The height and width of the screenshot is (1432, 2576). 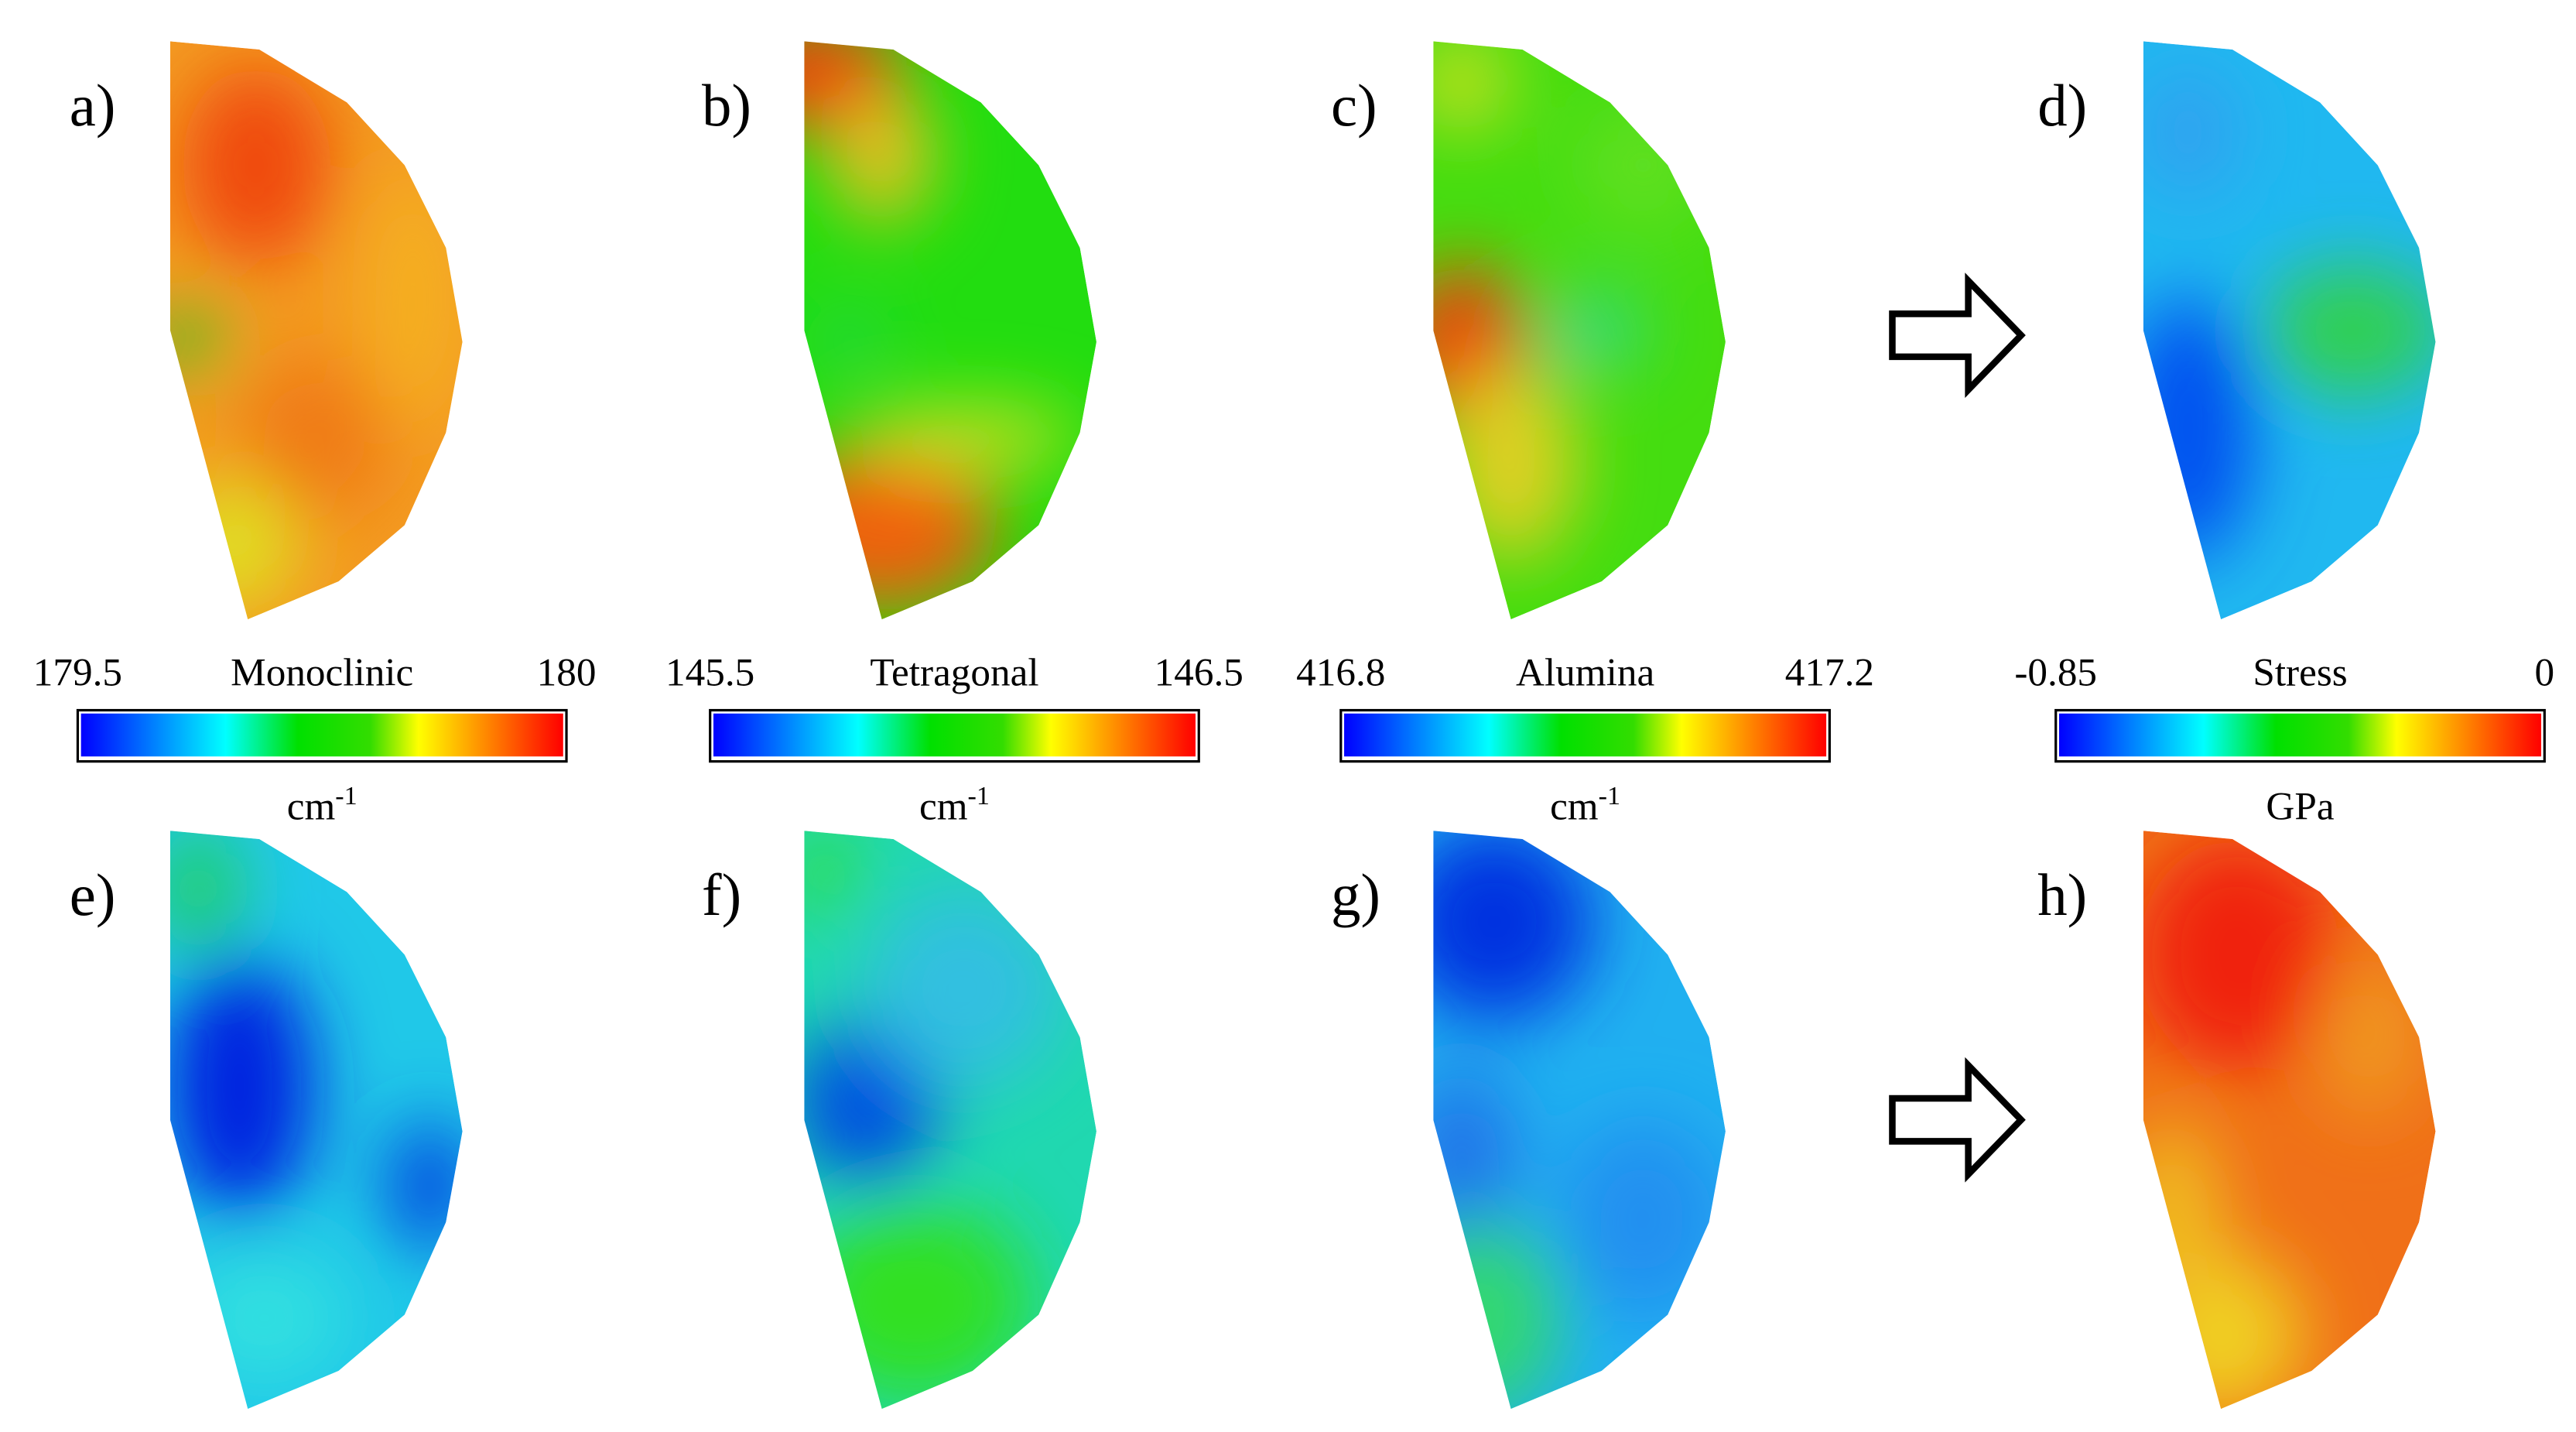 What do you see at coordinates (93, 106) in the screenshot?
I see `panel-label: a)` at bounding box center [93, 106].